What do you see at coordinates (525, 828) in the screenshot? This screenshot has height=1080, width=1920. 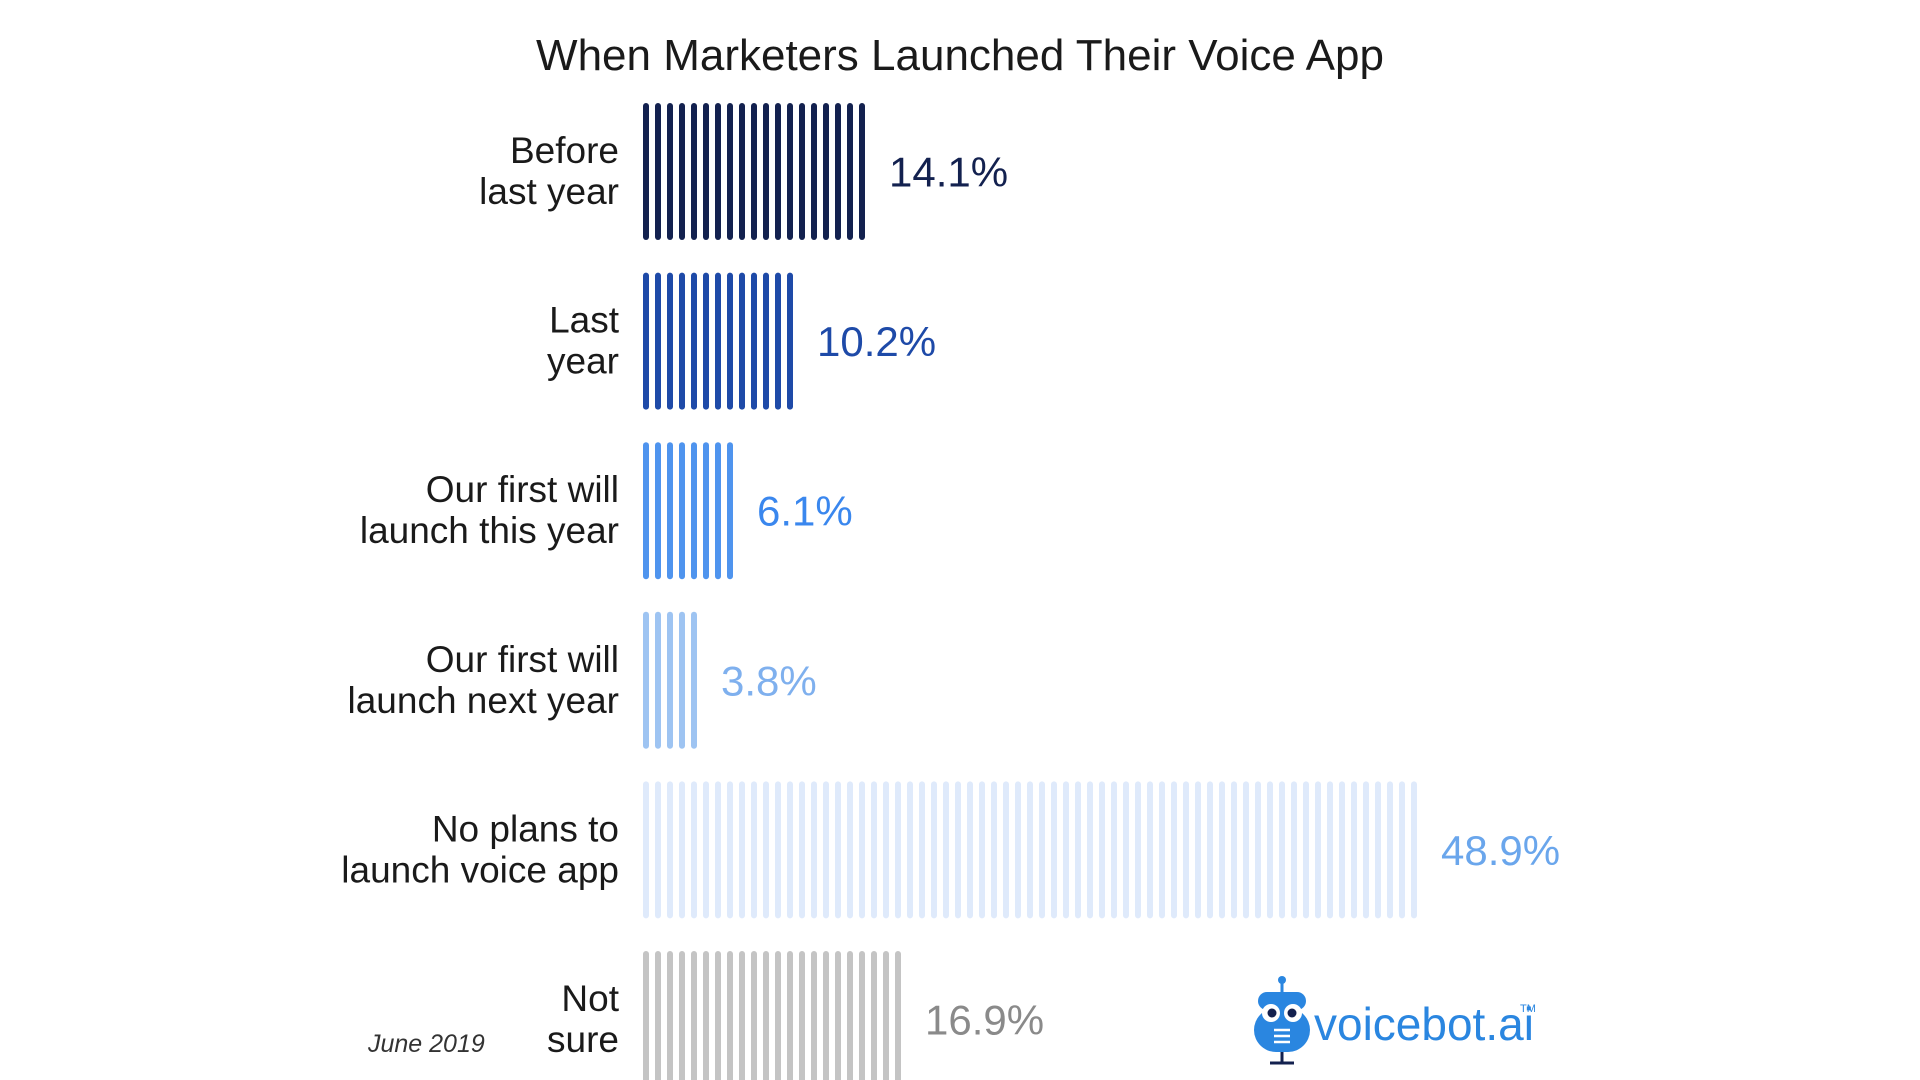 I see `category-label-line: No plans to` at bounding box center [525, 828].